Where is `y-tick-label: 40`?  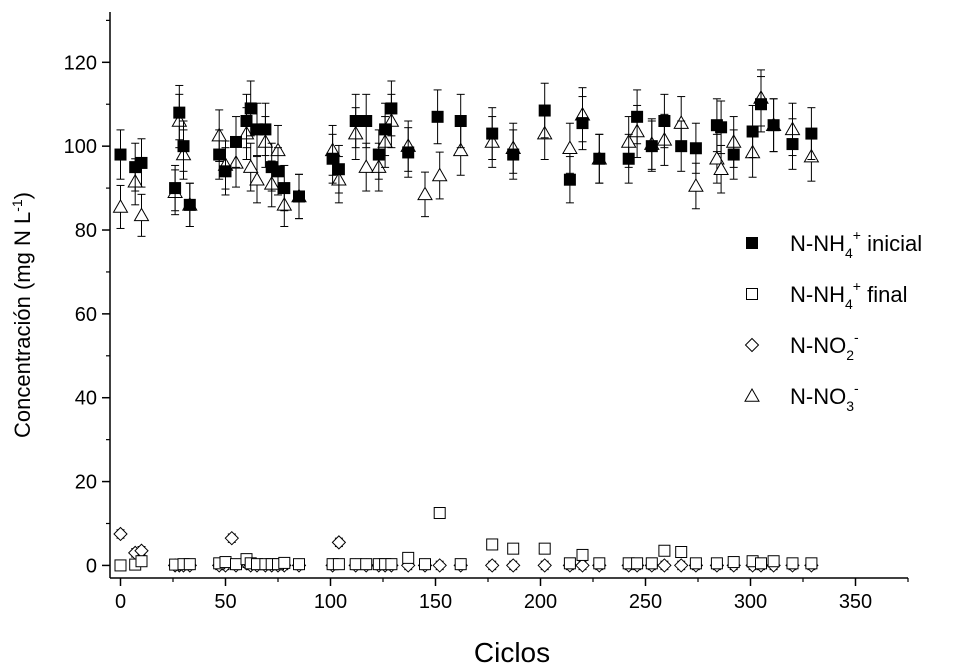 y-tick-label: 40 is located at coordinates (86, 399).